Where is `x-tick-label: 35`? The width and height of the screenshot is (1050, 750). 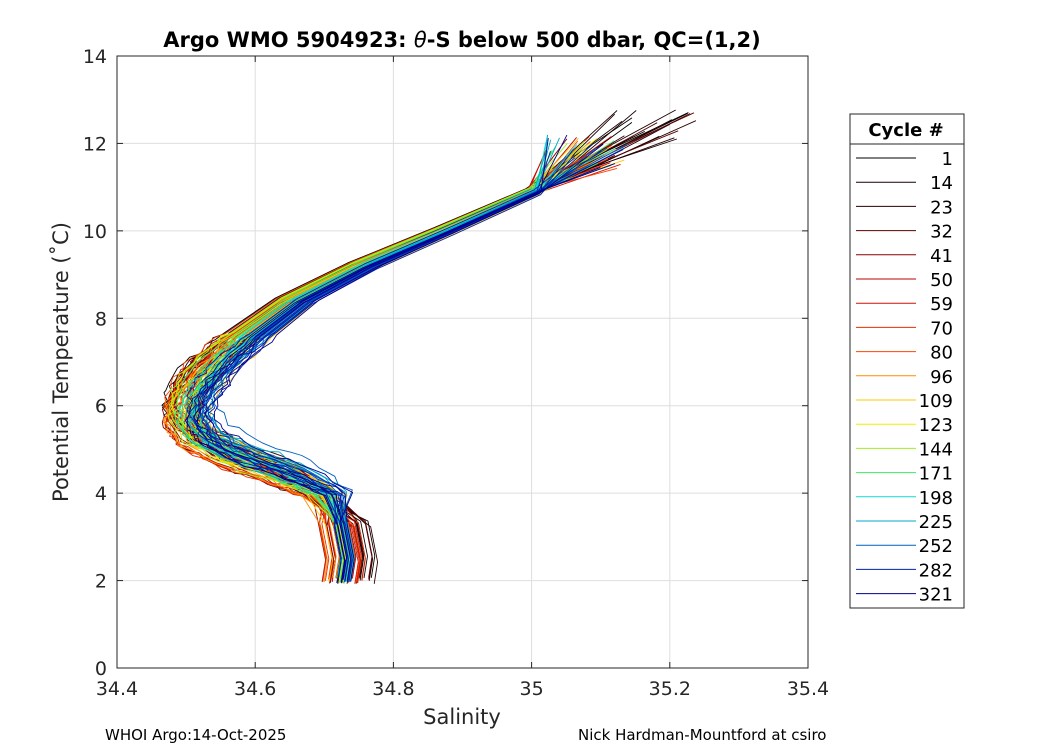 x-tick-label: 35 is located at coordinates (532, 689).